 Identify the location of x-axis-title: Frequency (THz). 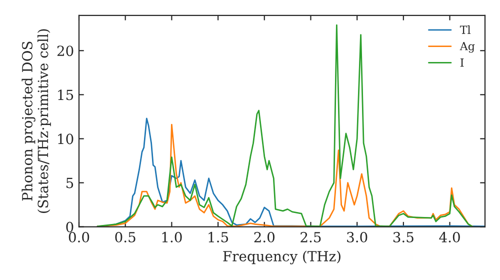
(281, 257).